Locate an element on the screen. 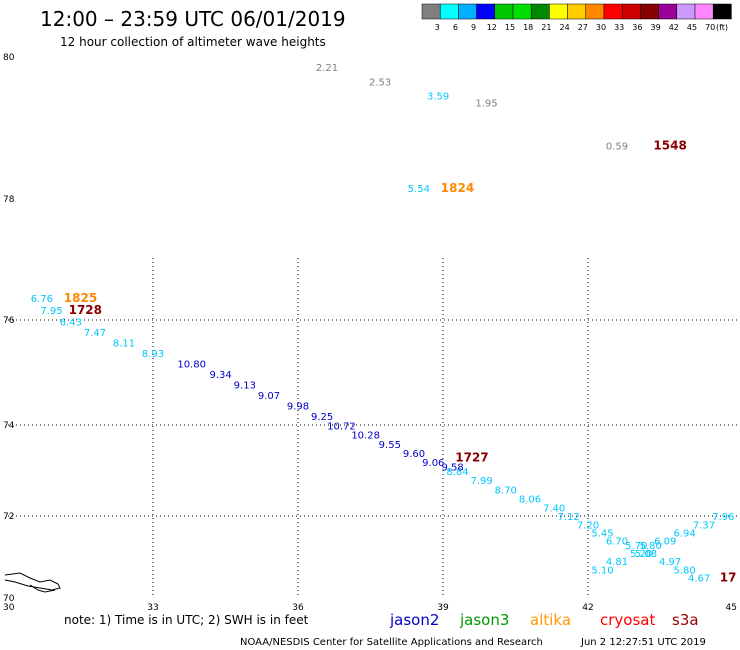 The image size is (740, 650). legend-label: 33 is located at coordinates (619, 27).